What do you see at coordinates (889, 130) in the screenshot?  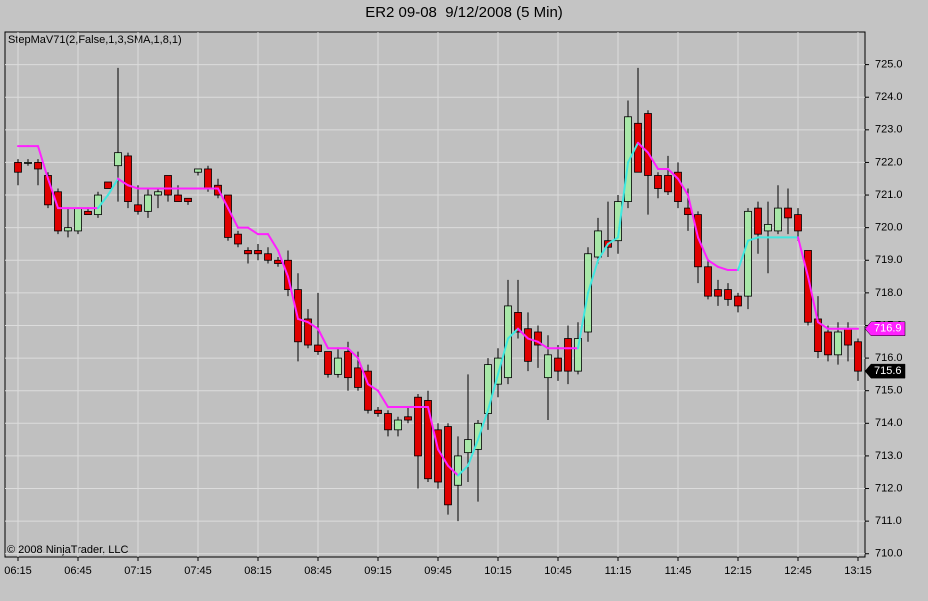 I see `y-tick-label: 723.0` at bounding box center [889, 130].